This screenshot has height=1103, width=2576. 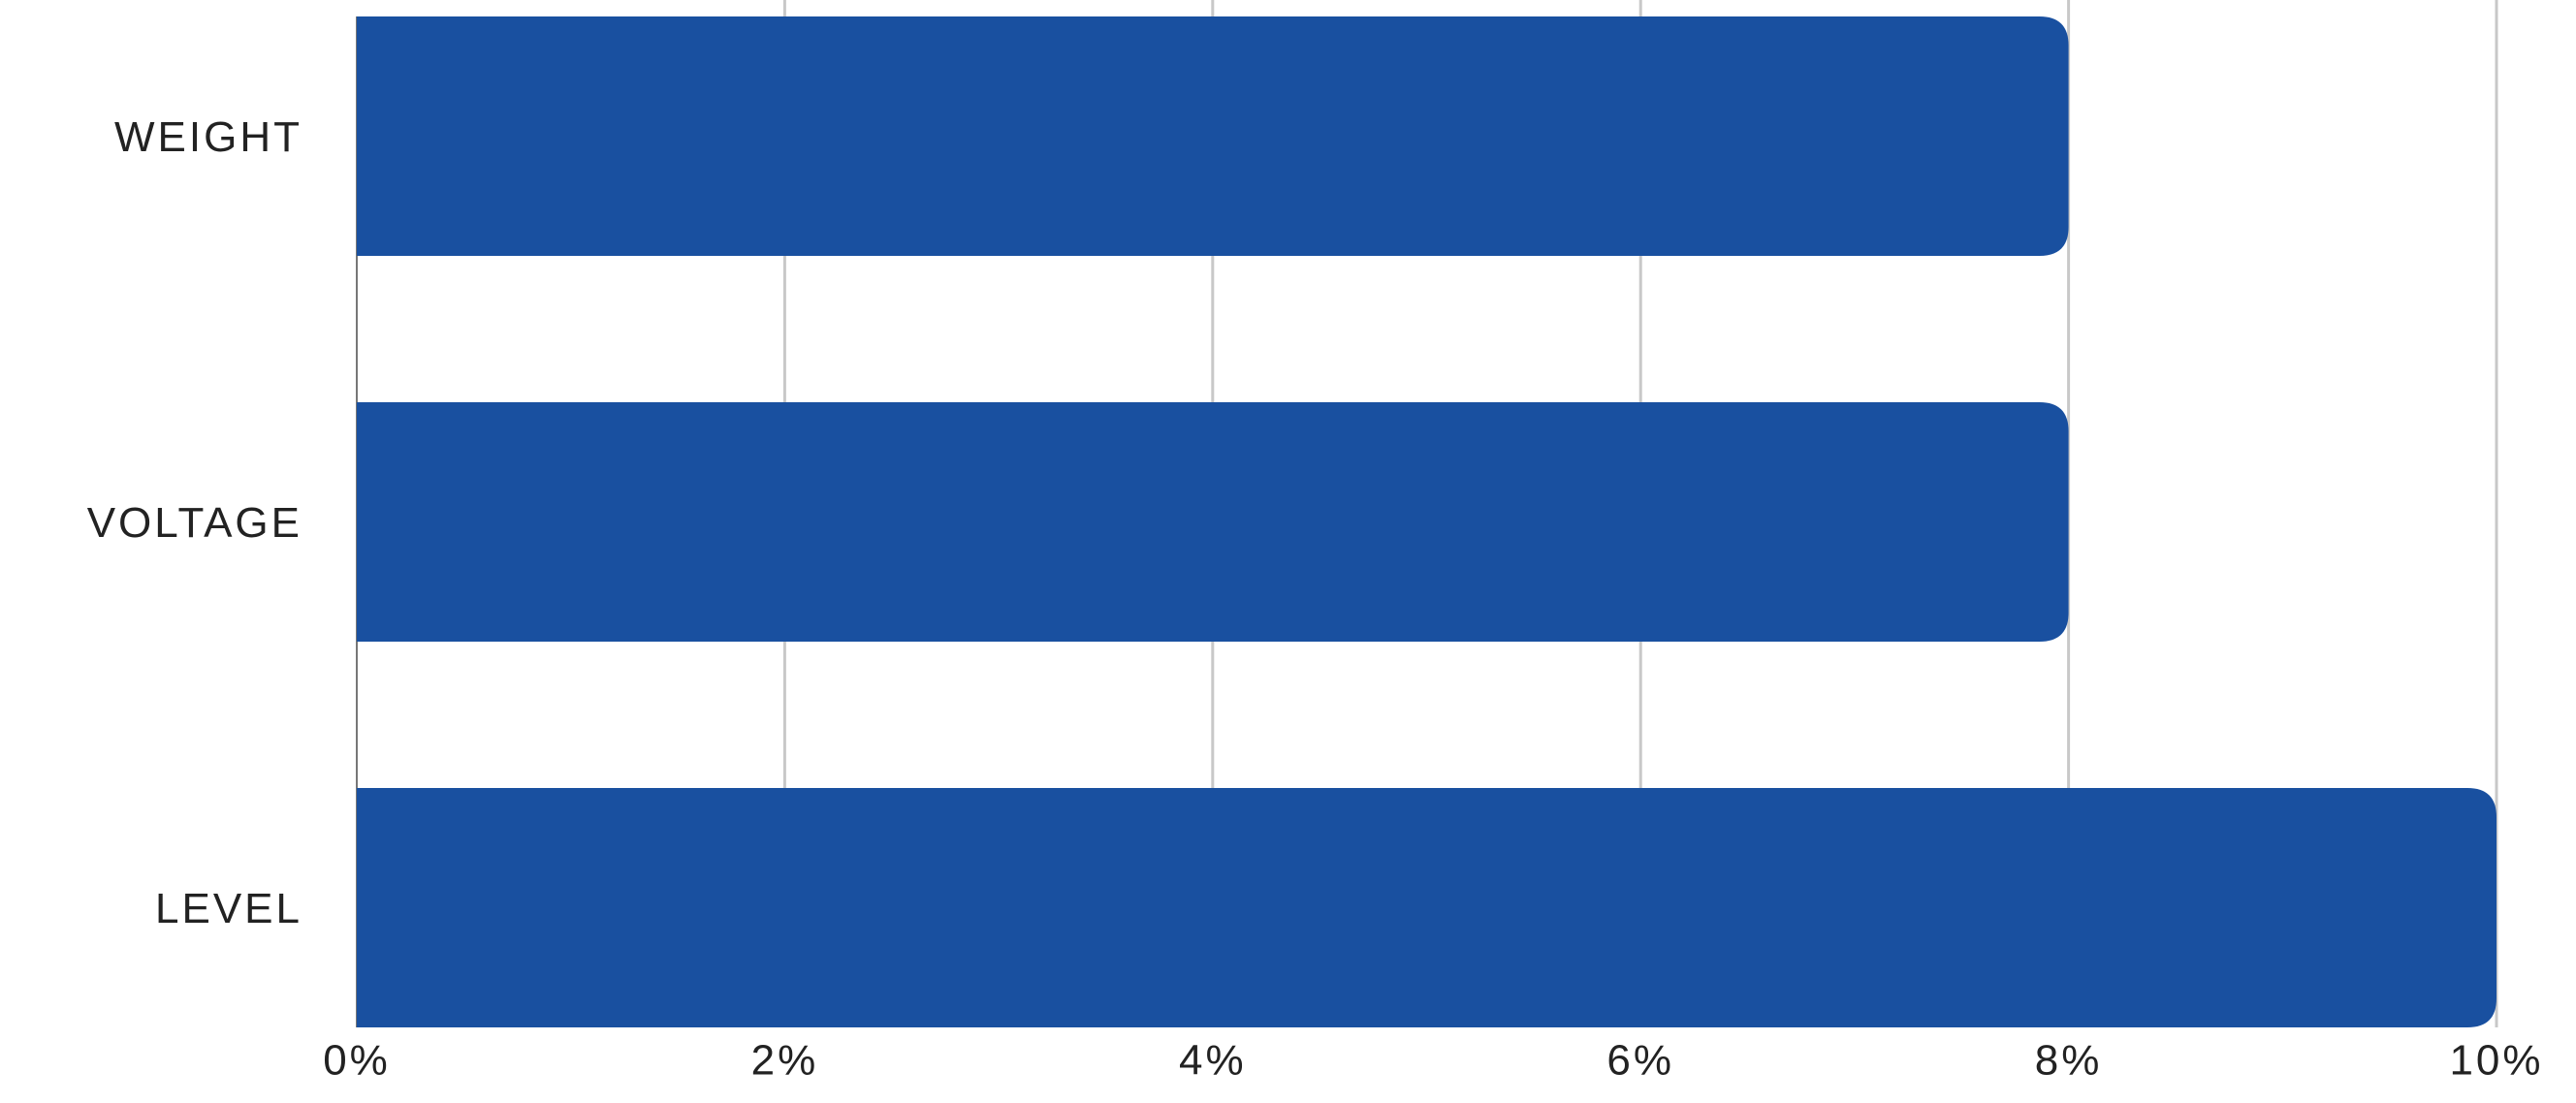 What do you see at coordinates (1640, 1061) in the screenshot?
I see `x-tick-label: 6%` at bounding box center [1640, 1061].